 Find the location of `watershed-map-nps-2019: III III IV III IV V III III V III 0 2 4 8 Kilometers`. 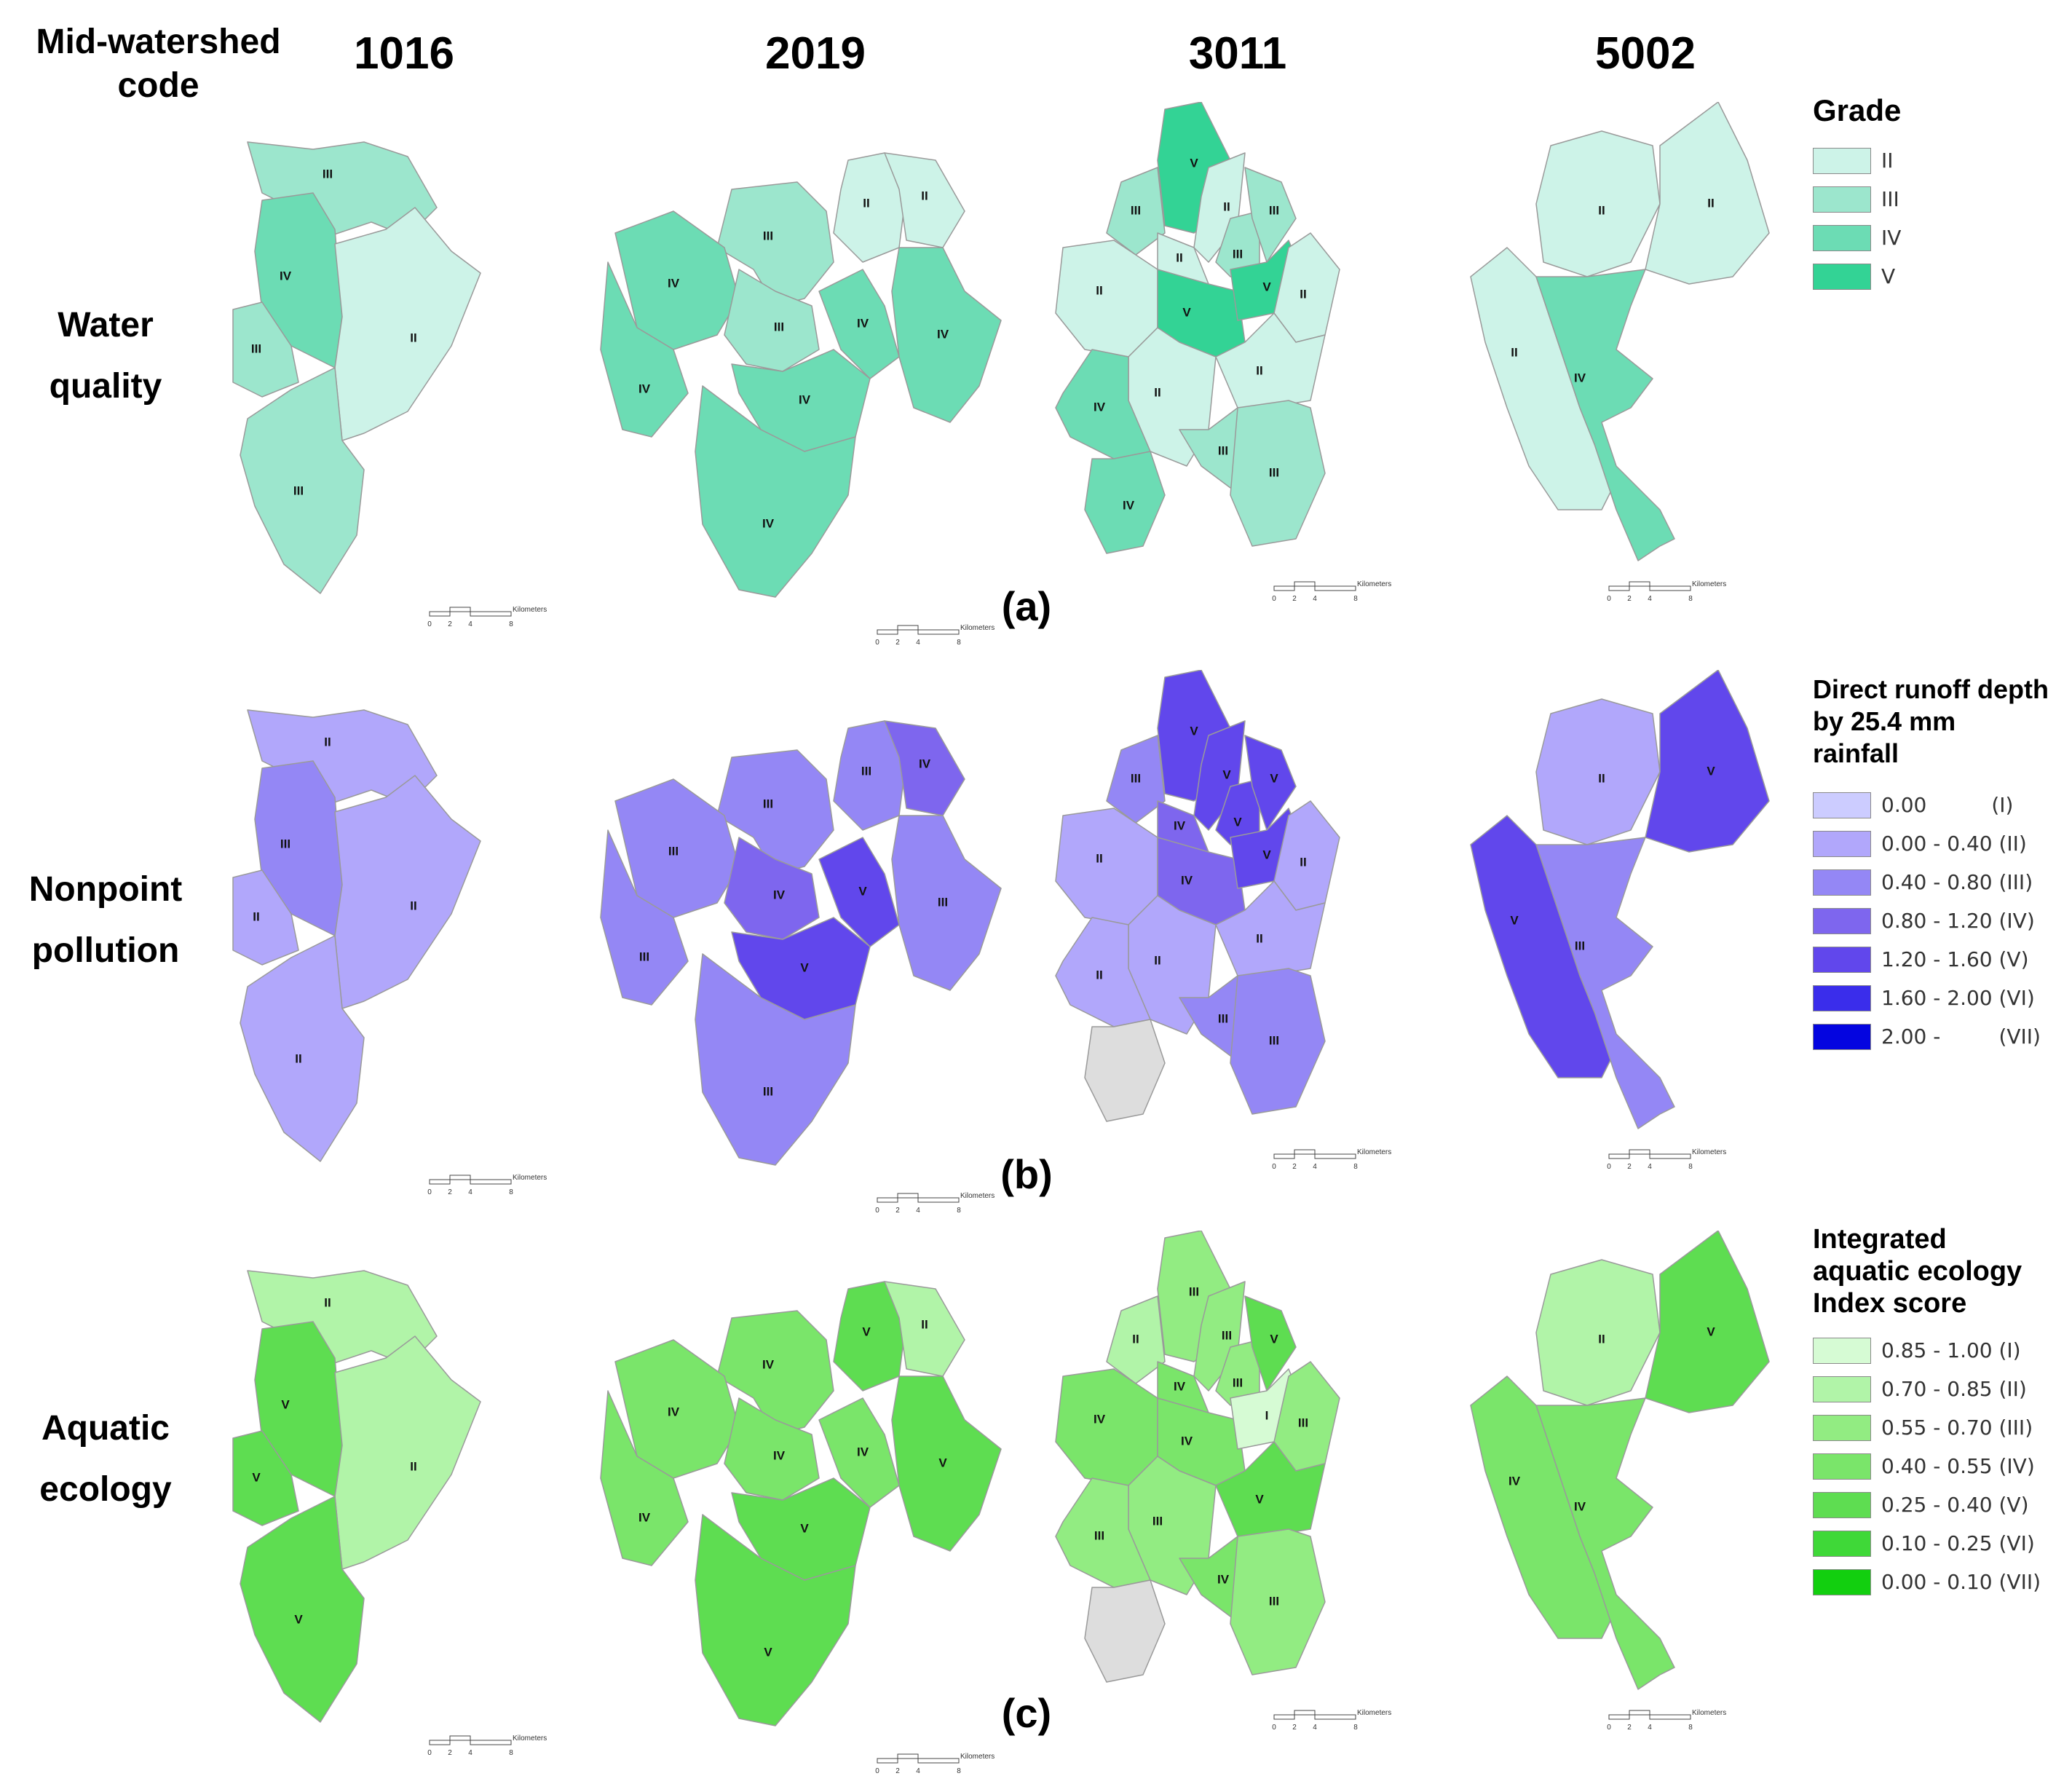

watershed-map-nps-2019: III III IV III IV V III III V III 0 2 4 8 Kilometers is located at coordinates (801, 967).